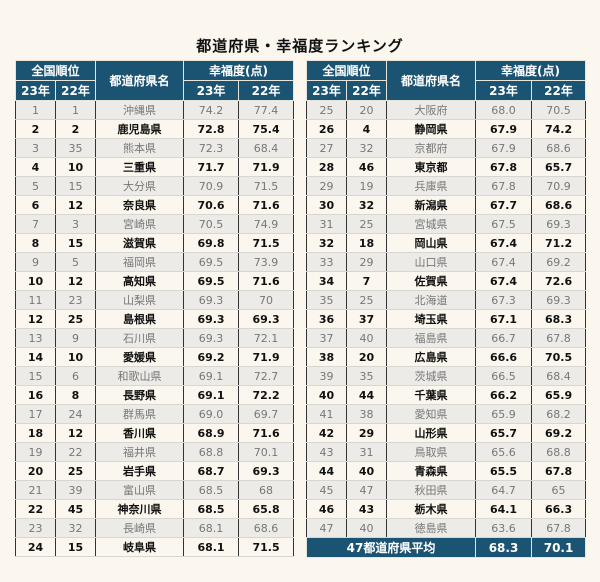 This screenshot has width=600, height=582. What do you see at coordinates (366, 148) in the screenshot?
I see `rank-2022: 32` at bounding box center [366, 148].